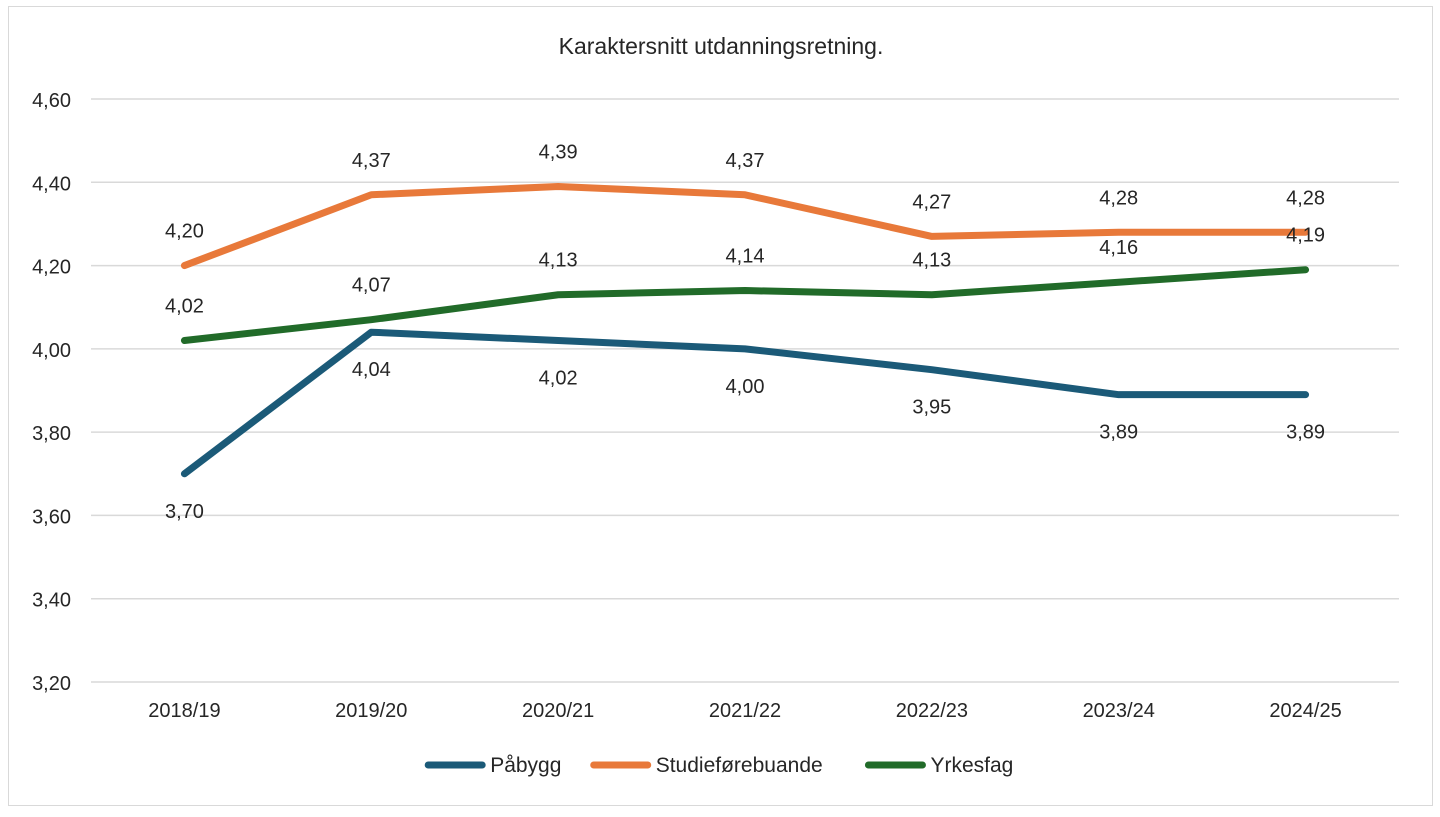 The image size is (1440, 817). What do you see at coordinates (932, 711) in the screenshot?
I see `x-tick-label: 2022/23` at bounding box center [932, 711].